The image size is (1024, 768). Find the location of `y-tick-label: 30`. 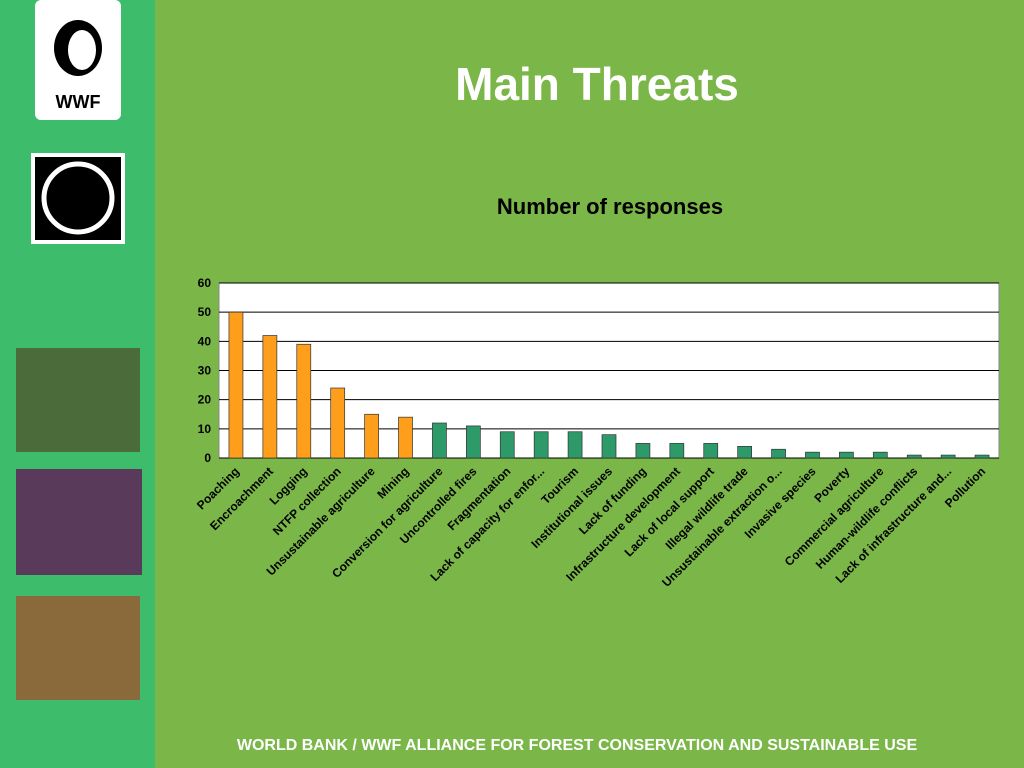

y-tick-label: 30 is located at coordinates (205, 371).